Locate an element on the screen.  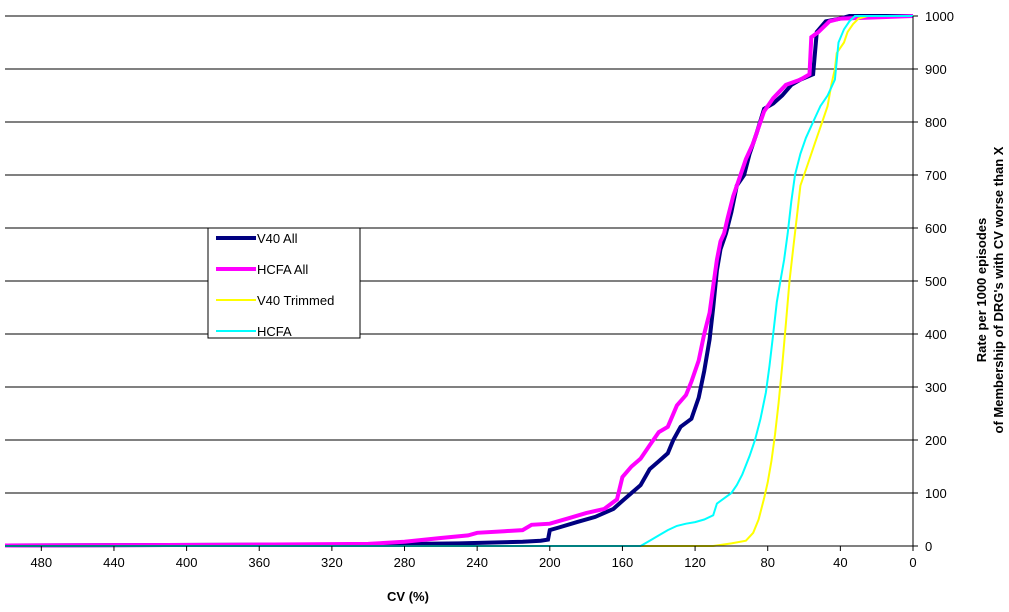
x-tick-label: 80 is located at coordinates (767, 562).